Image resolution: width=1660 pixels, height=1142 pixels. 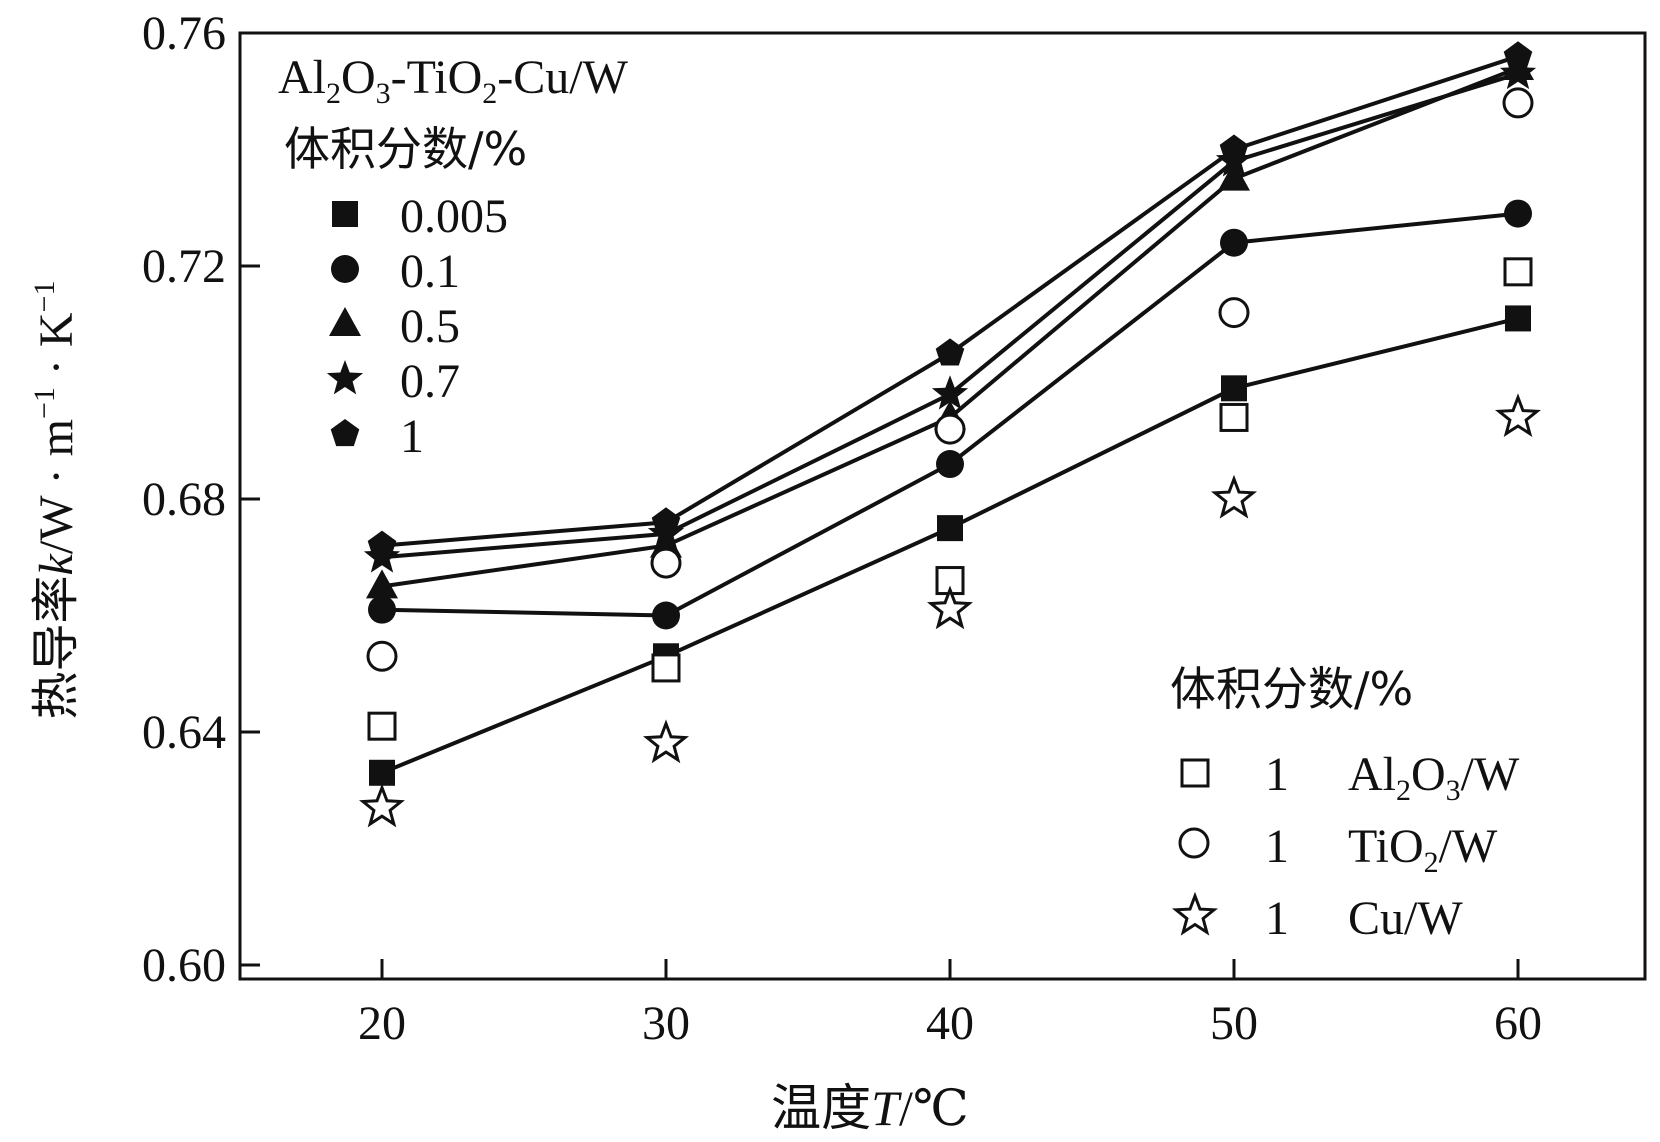 What do you see at coordinates (950, 1023) in the screenshot?
I see `x-tick-label: 40` at bounding box center [950, 1023].